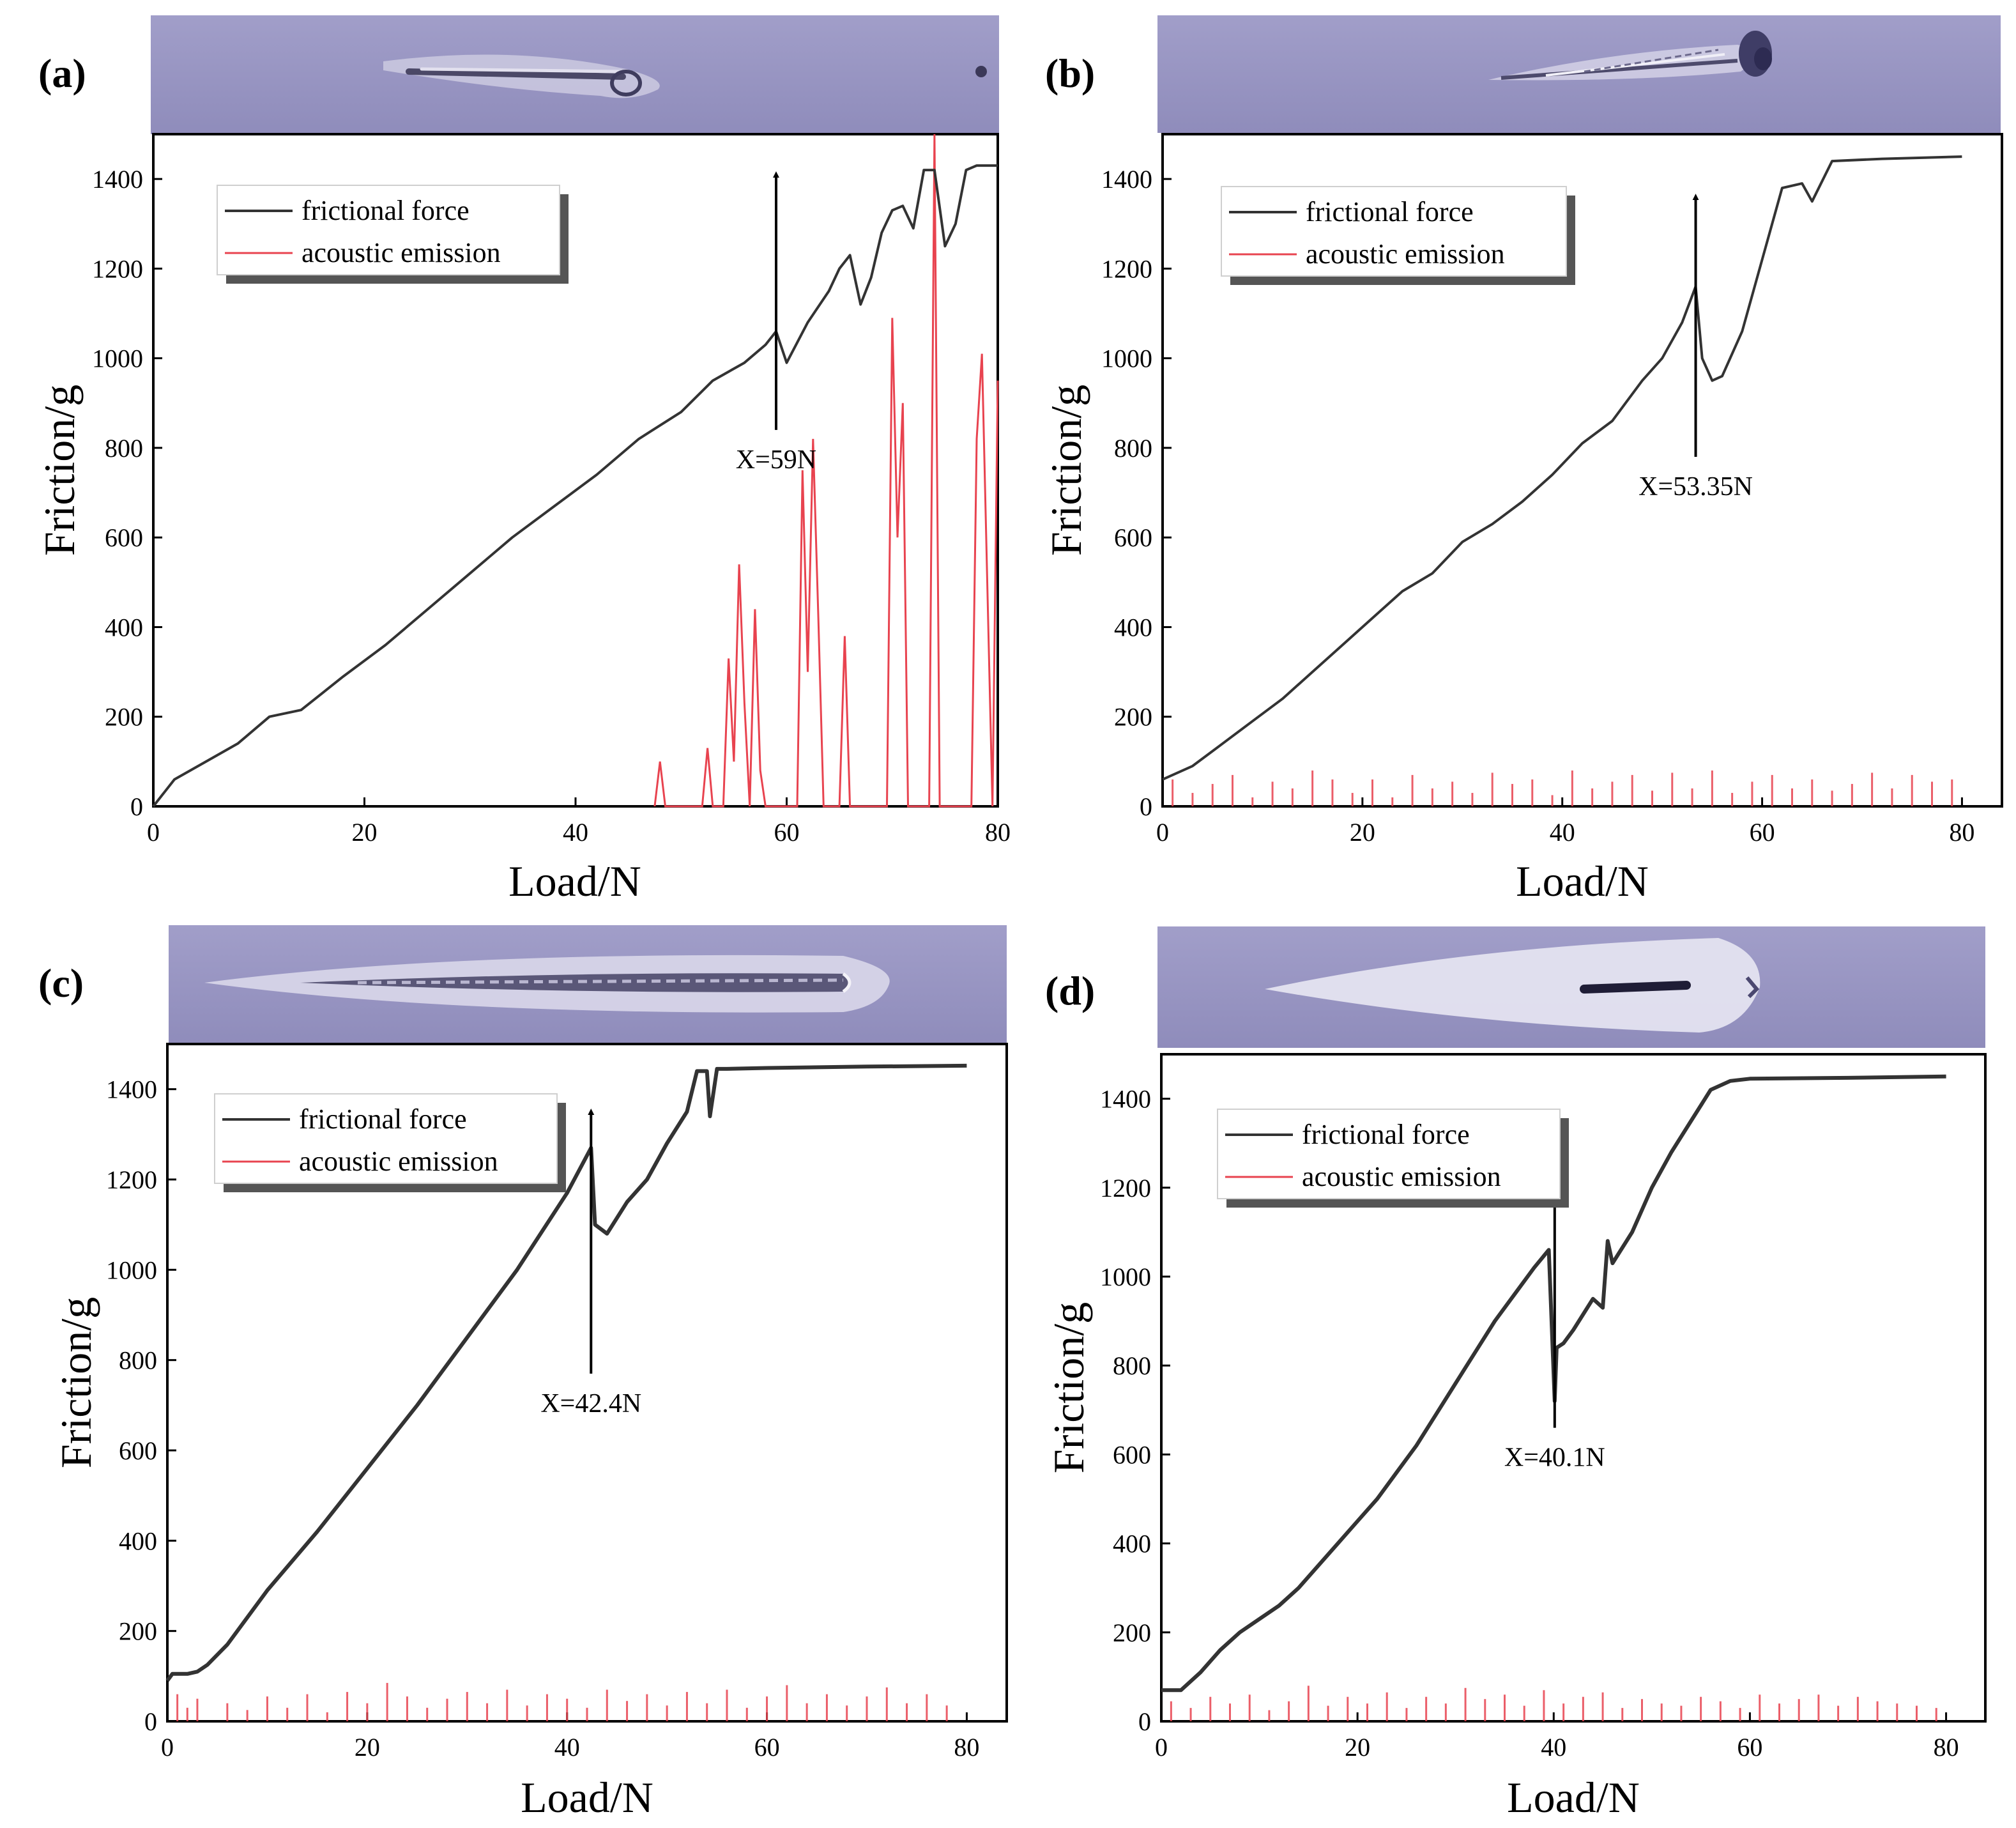  I want to click on acoustic-emission-line, so click(826, 471).